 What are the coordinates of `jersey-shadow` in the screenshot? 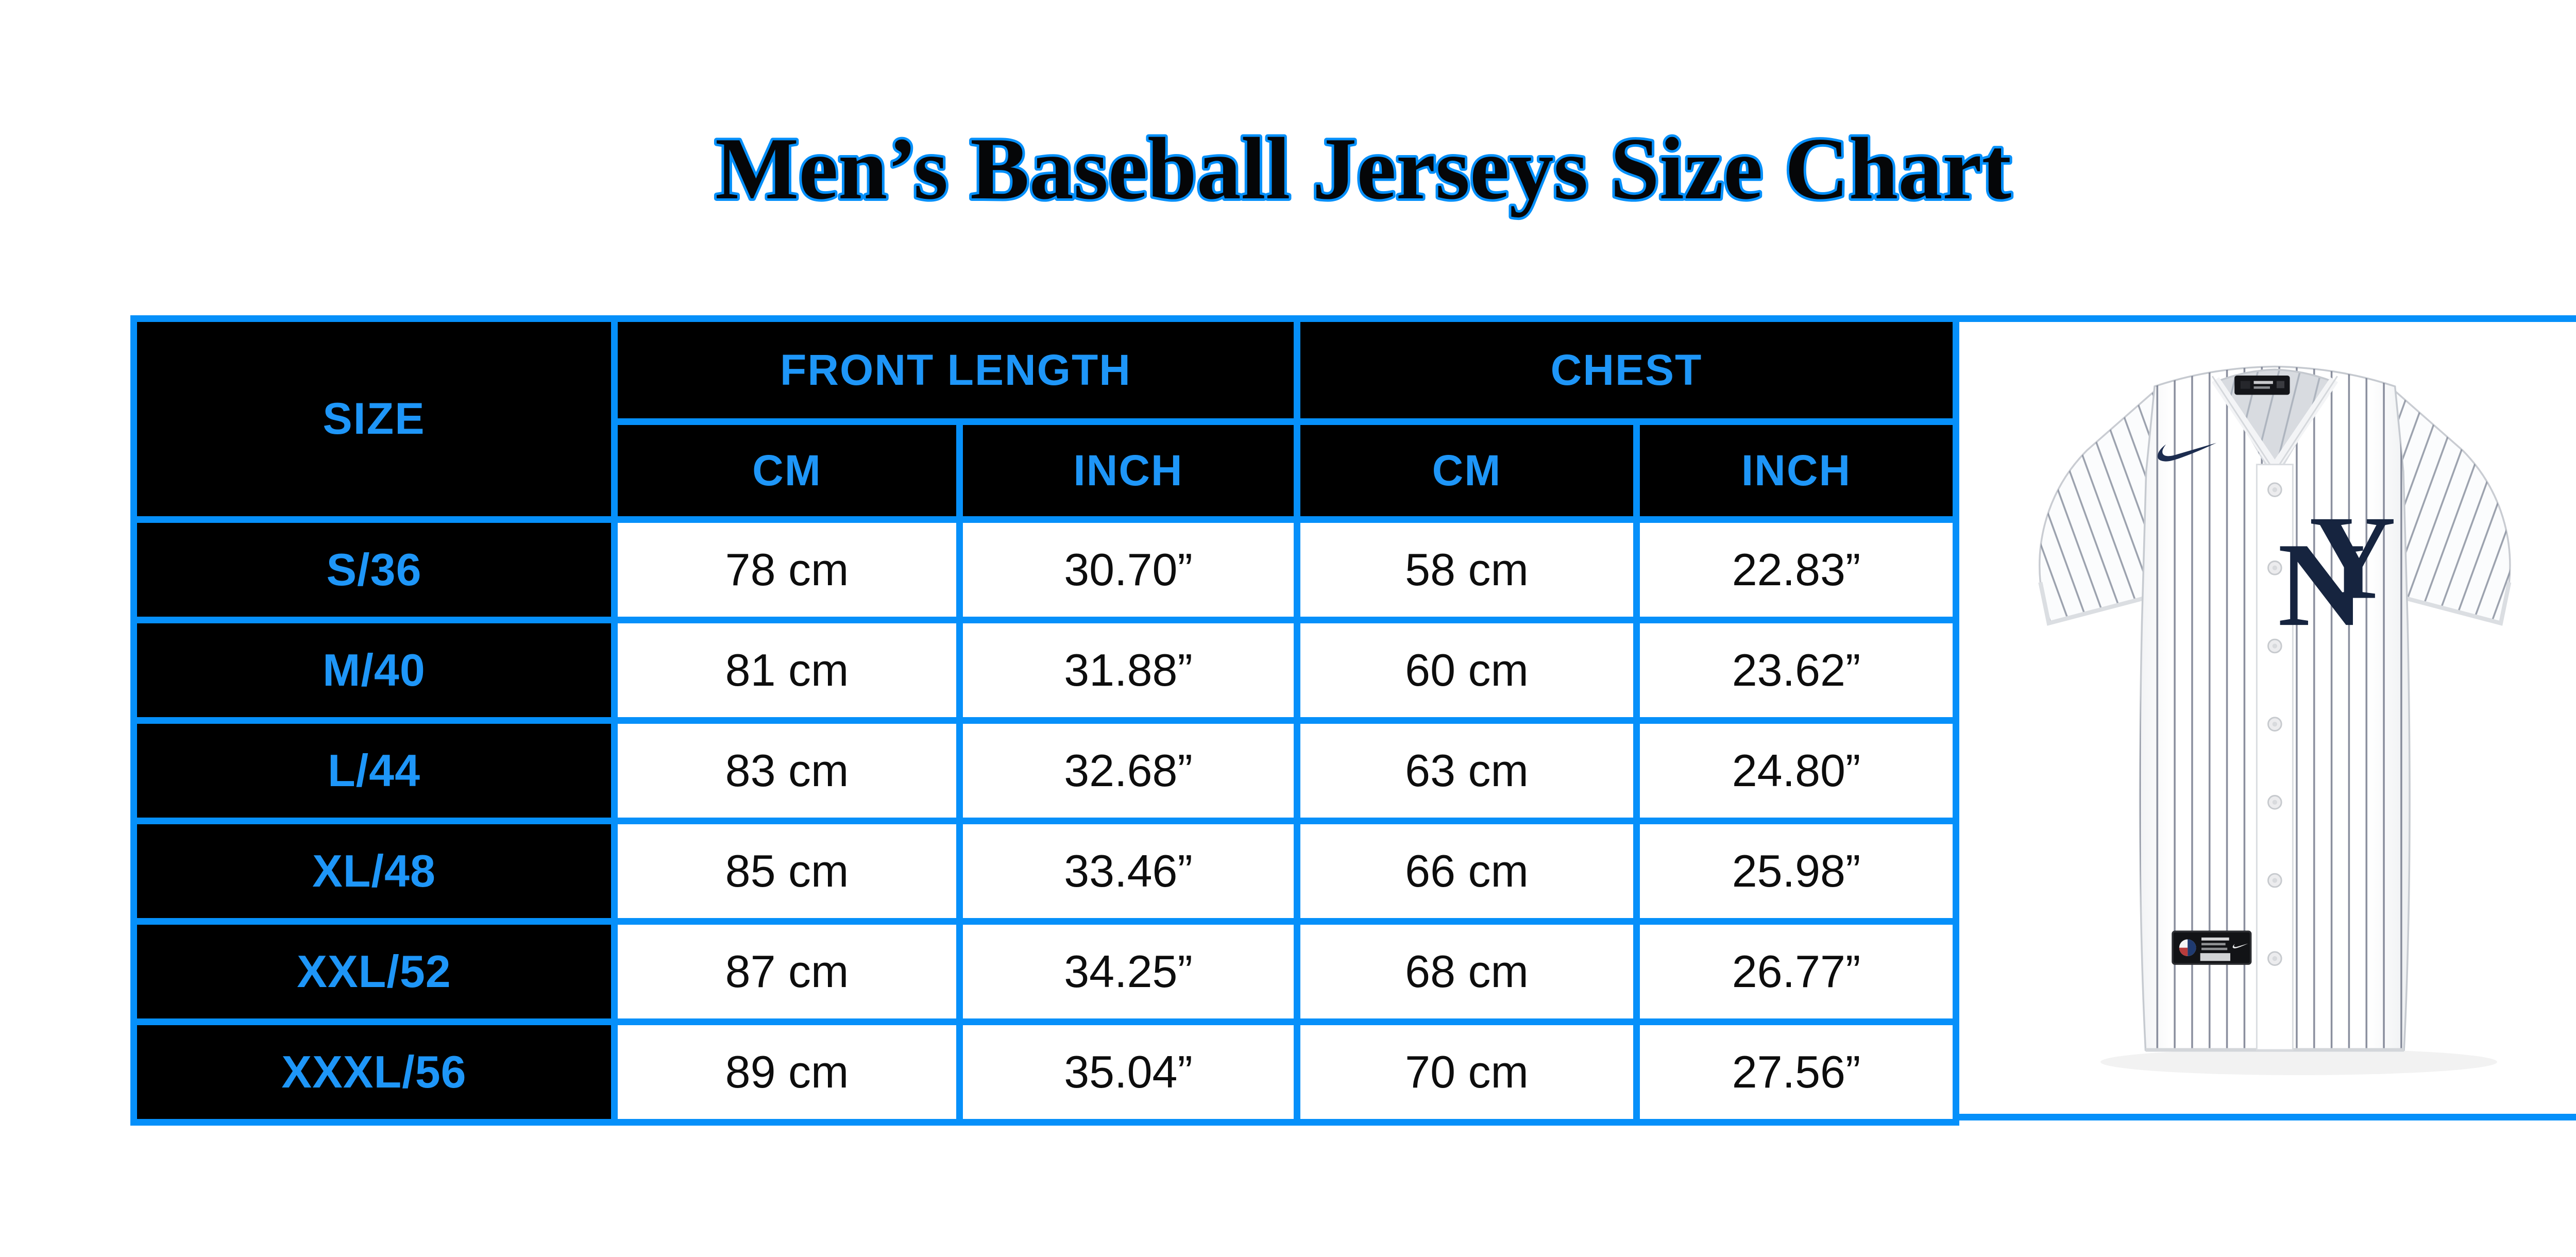 It's located at (2298, 1062).